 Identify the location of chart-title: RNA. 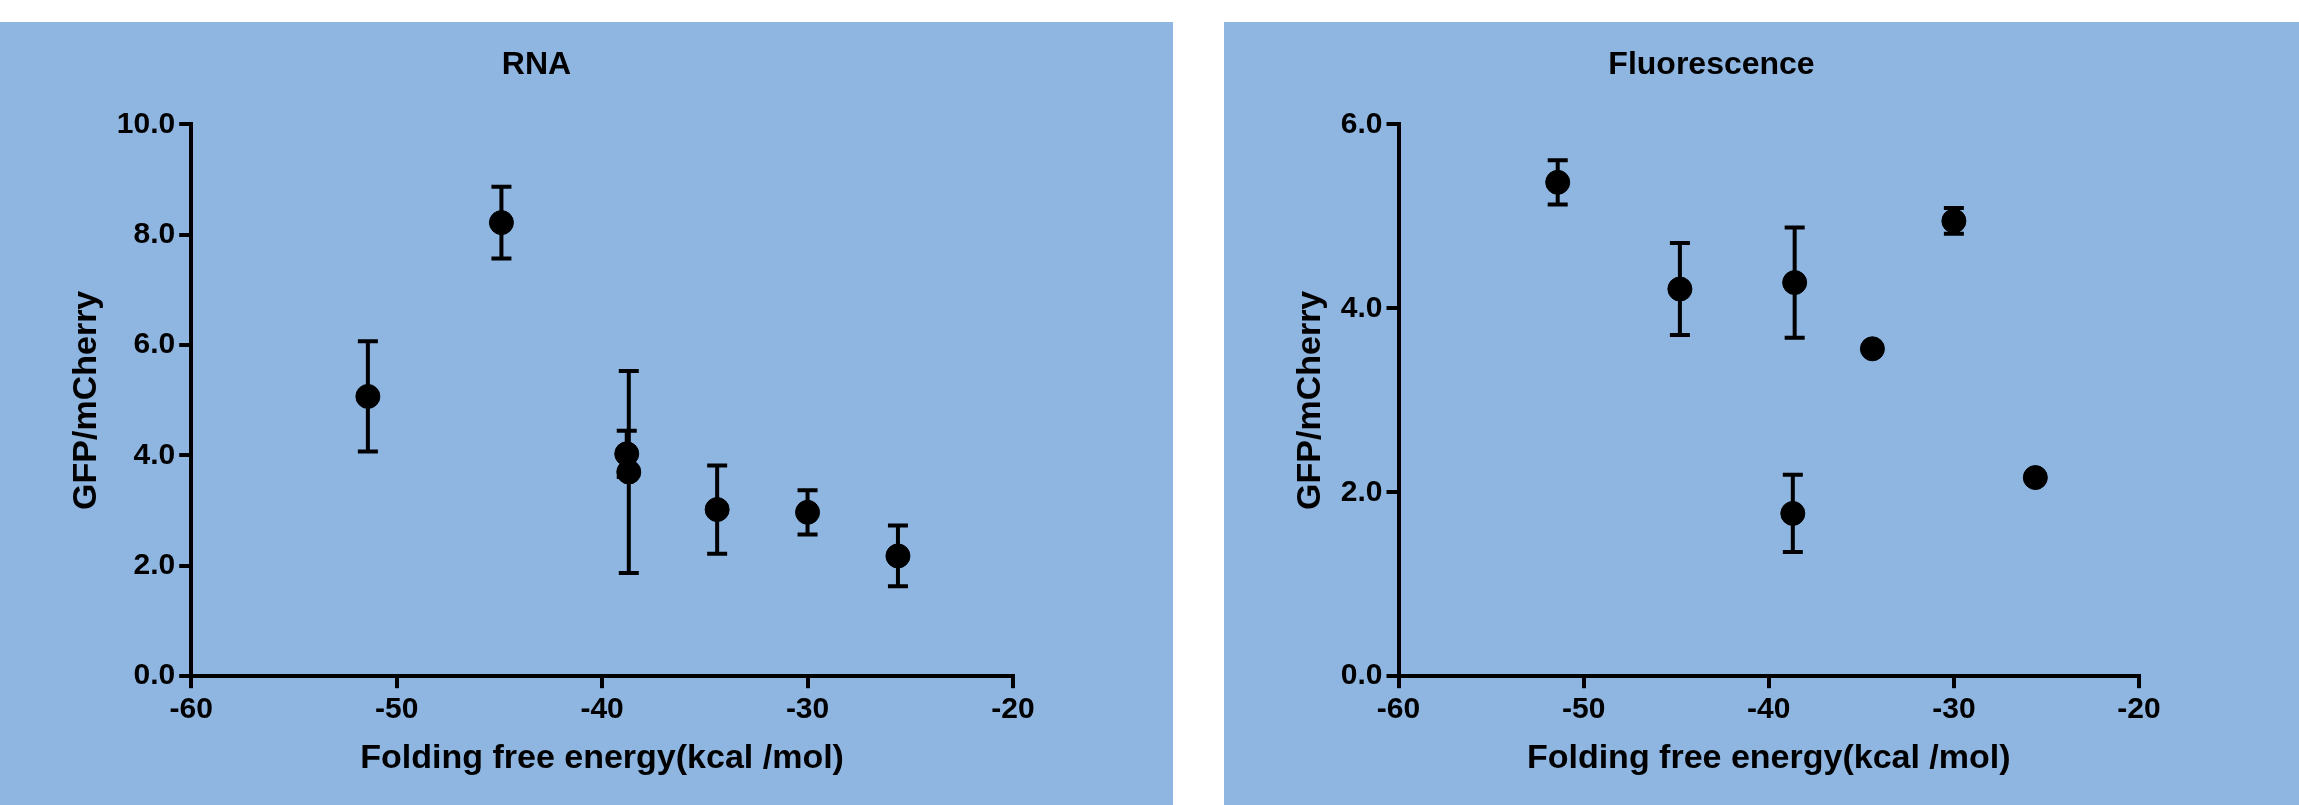
(536, 63).